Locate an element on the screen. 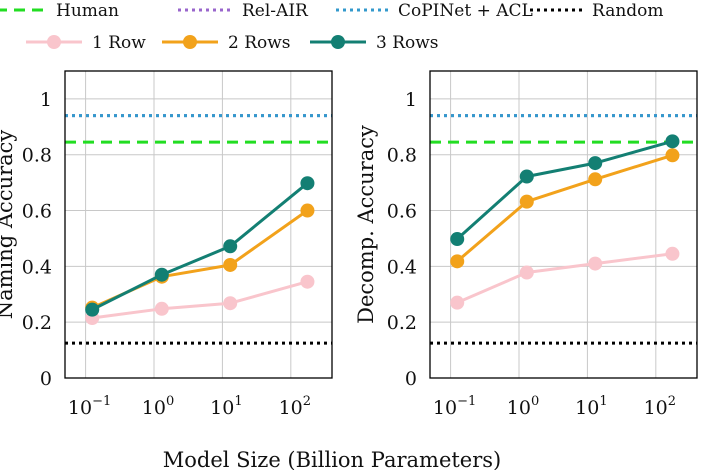 The height and width of the screenshot is (470, 702). series-decomp is located at coordinates (565, 222).